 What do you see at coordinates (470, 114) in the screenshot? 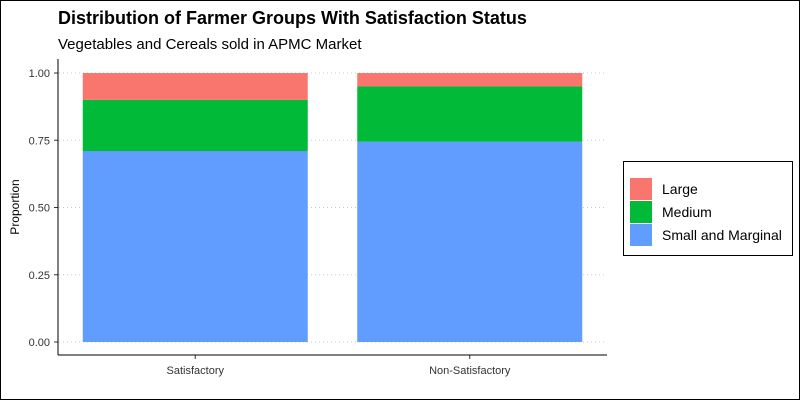
I see `bar-medium-non-satisfactory` at bounding box center [470, 114].